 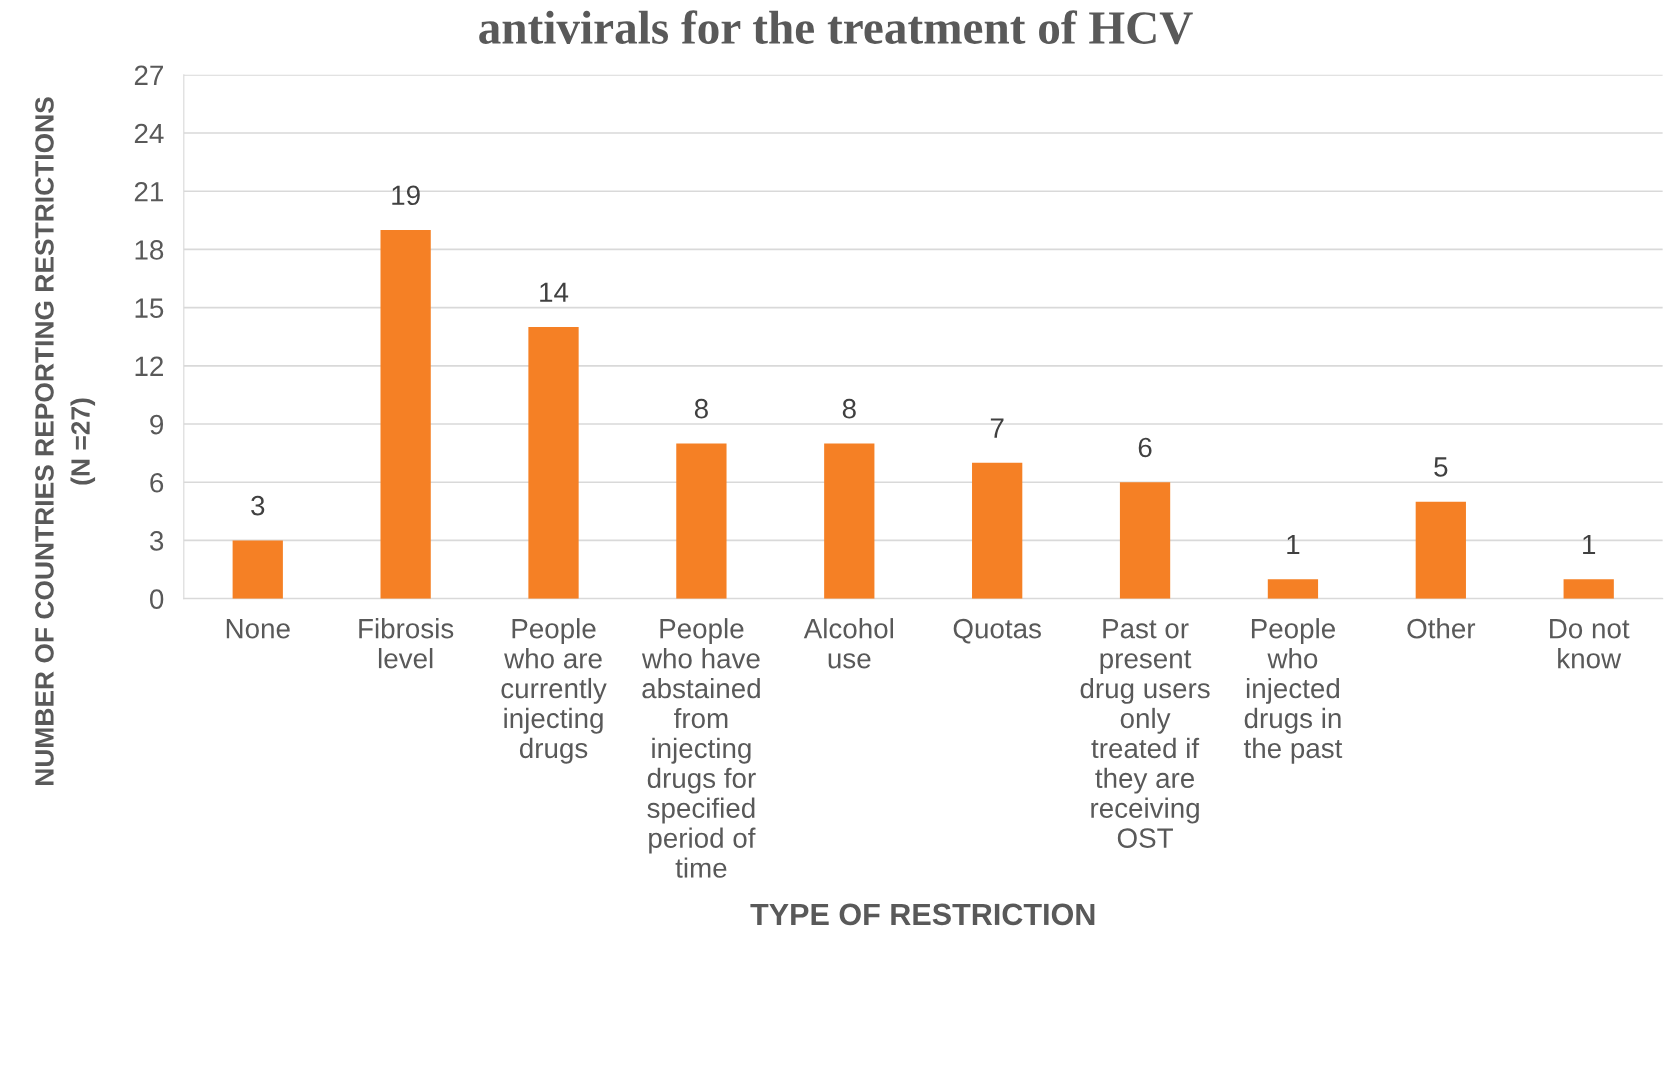 What do you see at coordinates (1590, 644) in the screenshot?
I see `x-tick-label: Do not know` at bounding box center [1590, 644].